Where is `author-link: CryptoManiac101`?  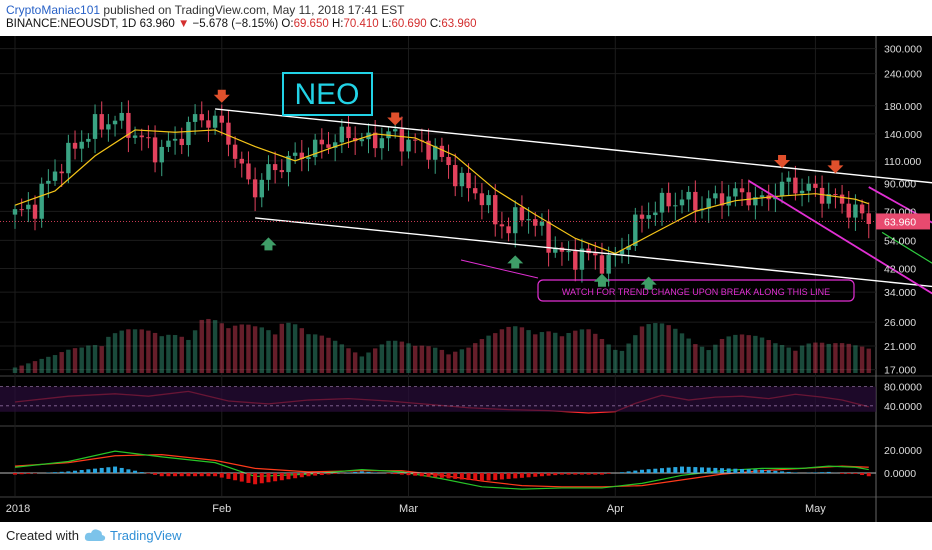
author-link: CryptoManiac101 is located at coordinates (53, 10).